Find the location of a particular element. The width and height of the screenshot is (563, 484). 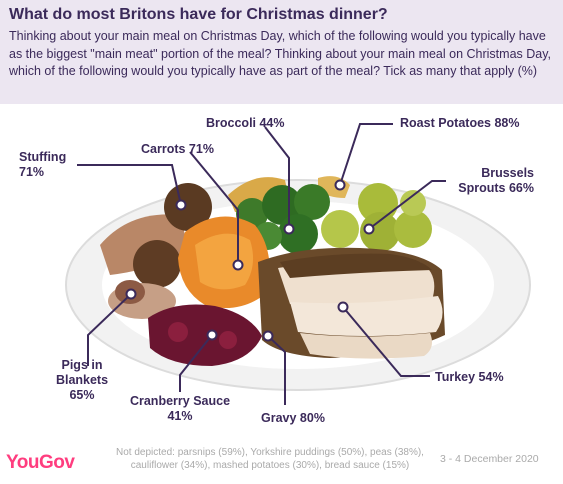

leader-broccoli is located at coordinates (277, 177).